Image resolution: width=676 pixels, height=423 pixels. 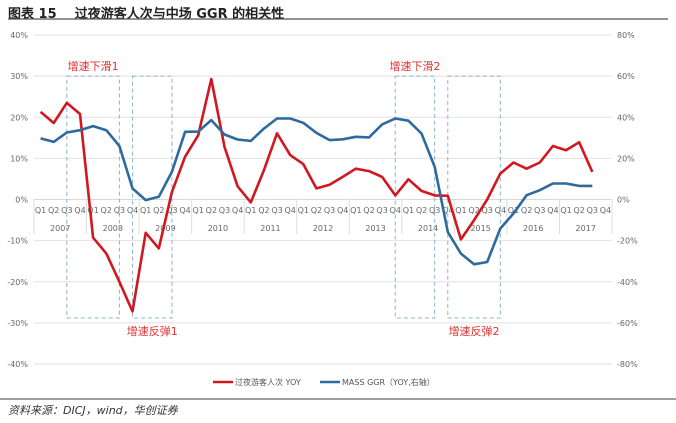 What do you see at coordinates (270, 228) in the screenshot?
I see `year-label: 2011` at bounding box center [270, 228].